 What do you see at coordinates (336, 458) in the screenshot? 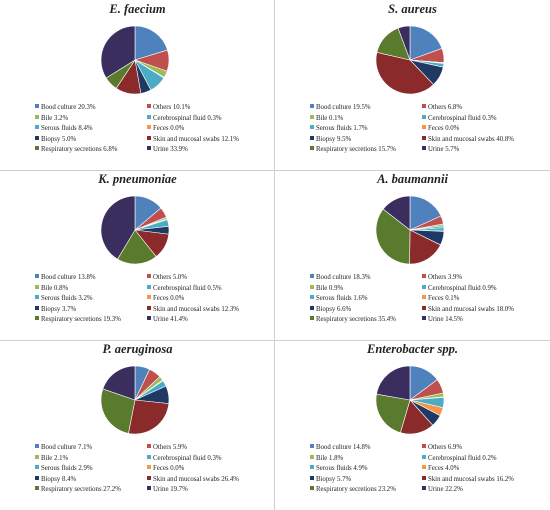
I see `legend-value: 1.8%` at bounding box center [336, 458].